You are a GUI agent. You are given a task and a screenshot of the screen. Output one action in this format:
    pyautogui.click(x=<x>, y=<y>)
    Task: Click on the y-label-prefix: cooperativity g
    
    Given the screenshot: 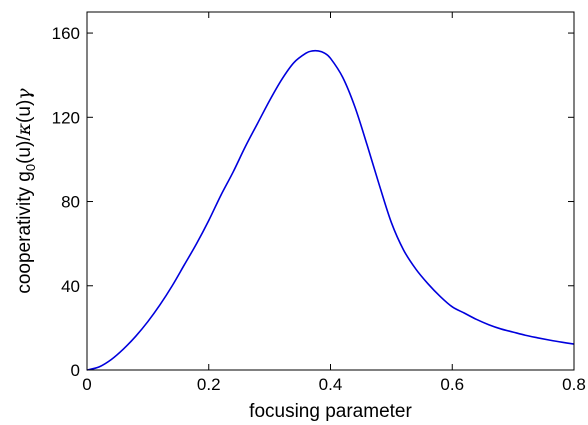 What is the action you would take?
    pyautogui.click(x=24, y=232)
    